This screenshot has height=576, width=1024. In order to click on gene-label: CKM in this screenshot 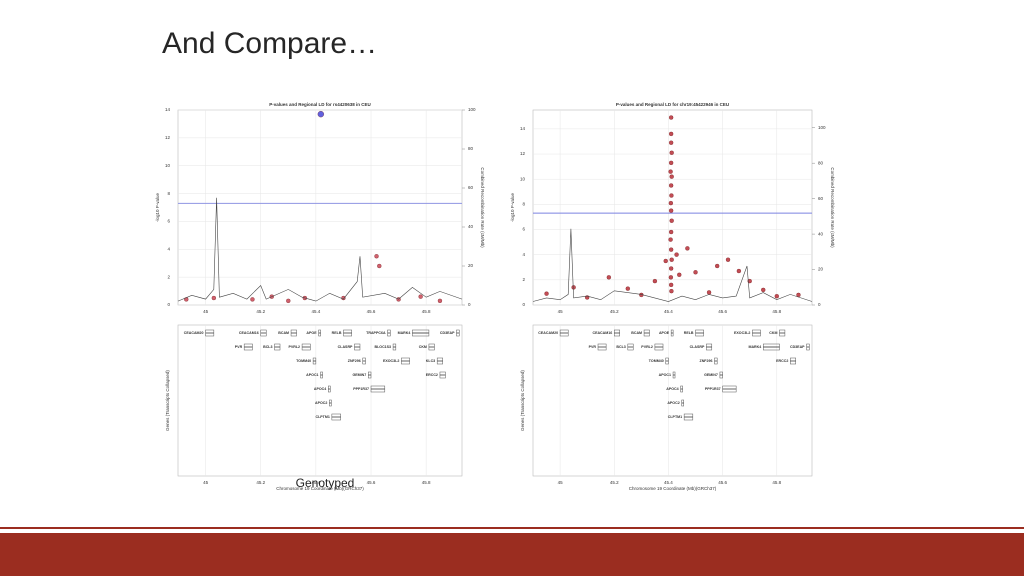, I will do `click(423, 347)`.